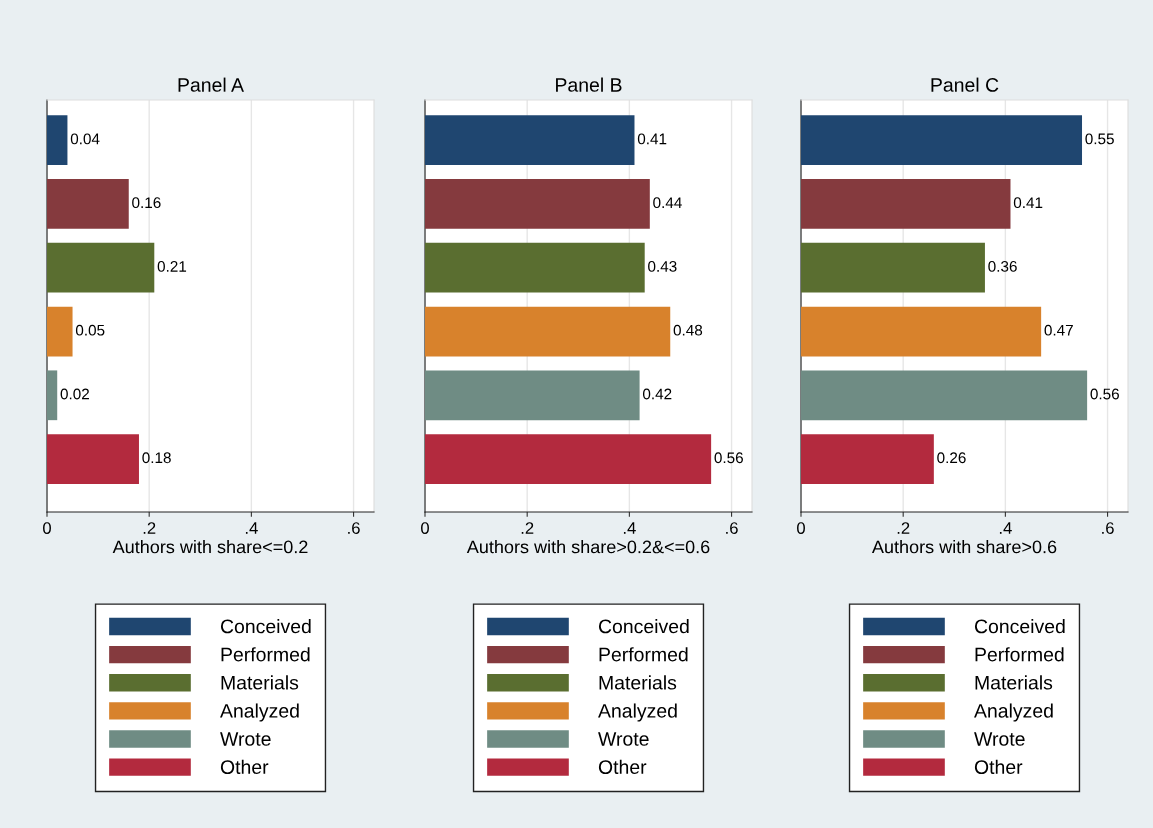  What do you see at coordinates (662, 266) in the screenshot?
I see `data-label: 0.43` at bounding box center [662, 266].